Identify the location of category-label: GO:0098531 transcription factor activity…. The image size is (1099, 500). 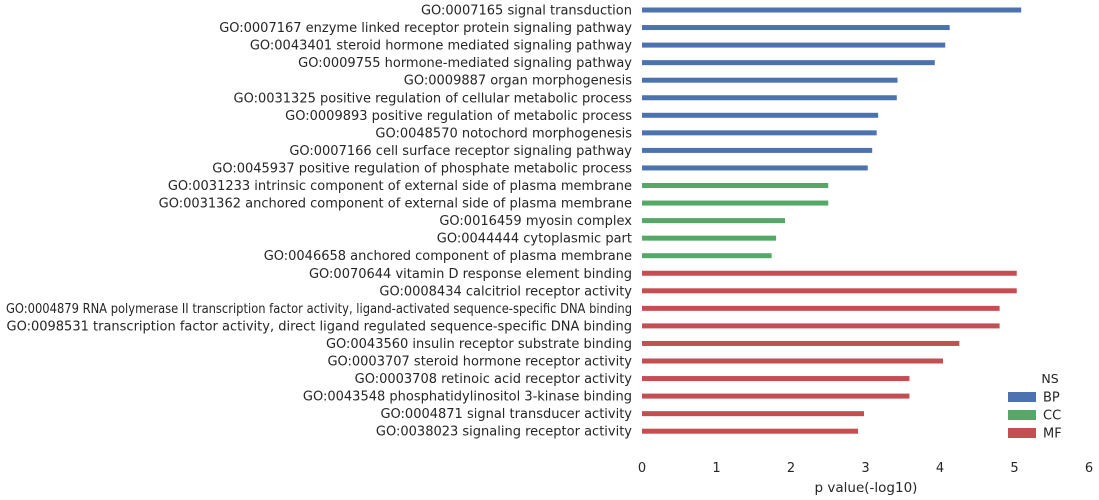
(319, 326).